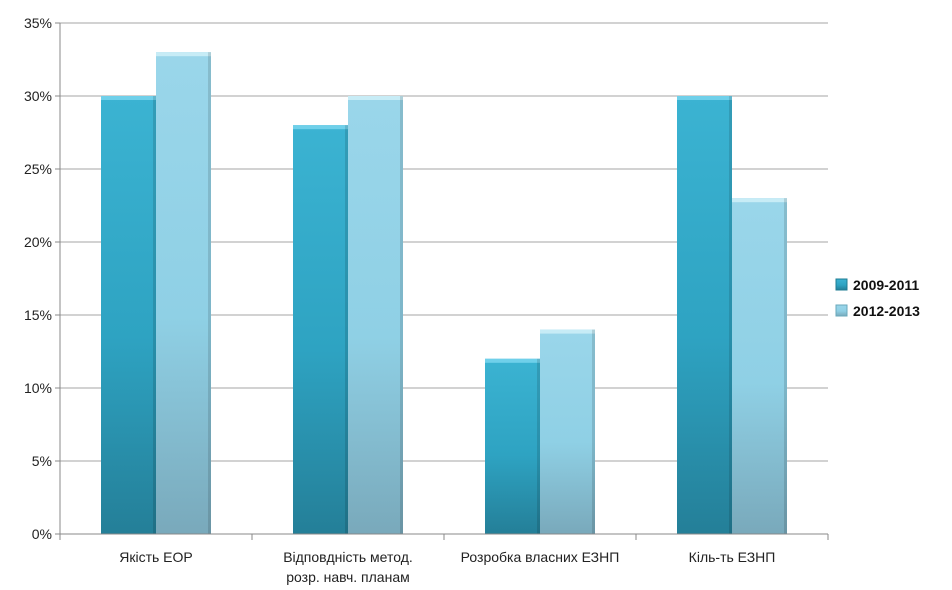  What do you see at coordinates (156, 557) in the screenshot?
I see `x-tick-label: Якість ЕОР` at bounding box center [156, 557].